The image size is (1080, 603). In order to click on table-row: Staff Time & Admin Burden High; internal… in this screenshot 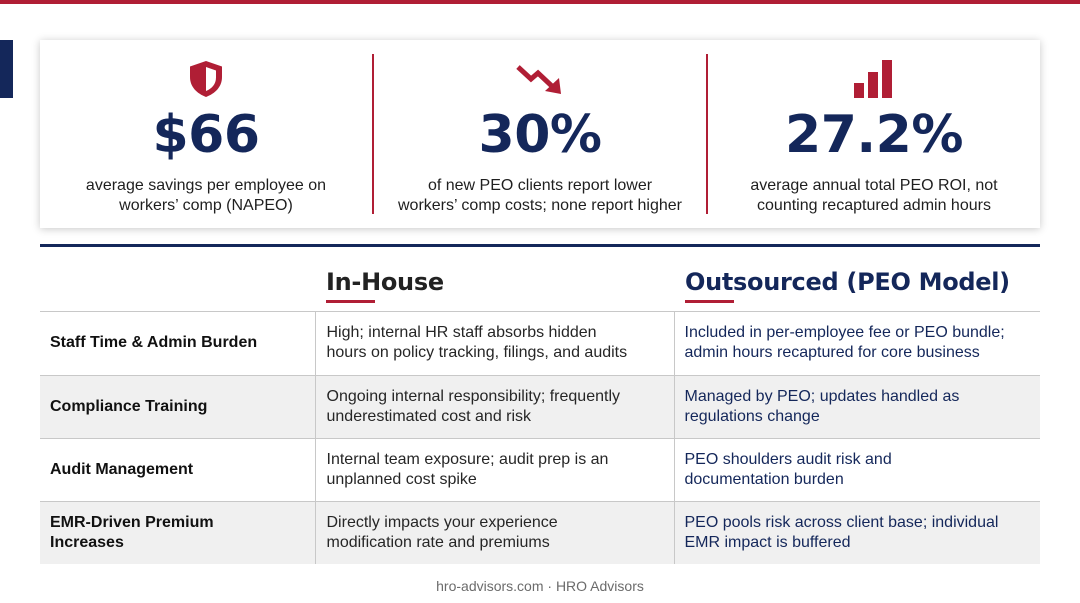, I will do `click(540, 343)`.